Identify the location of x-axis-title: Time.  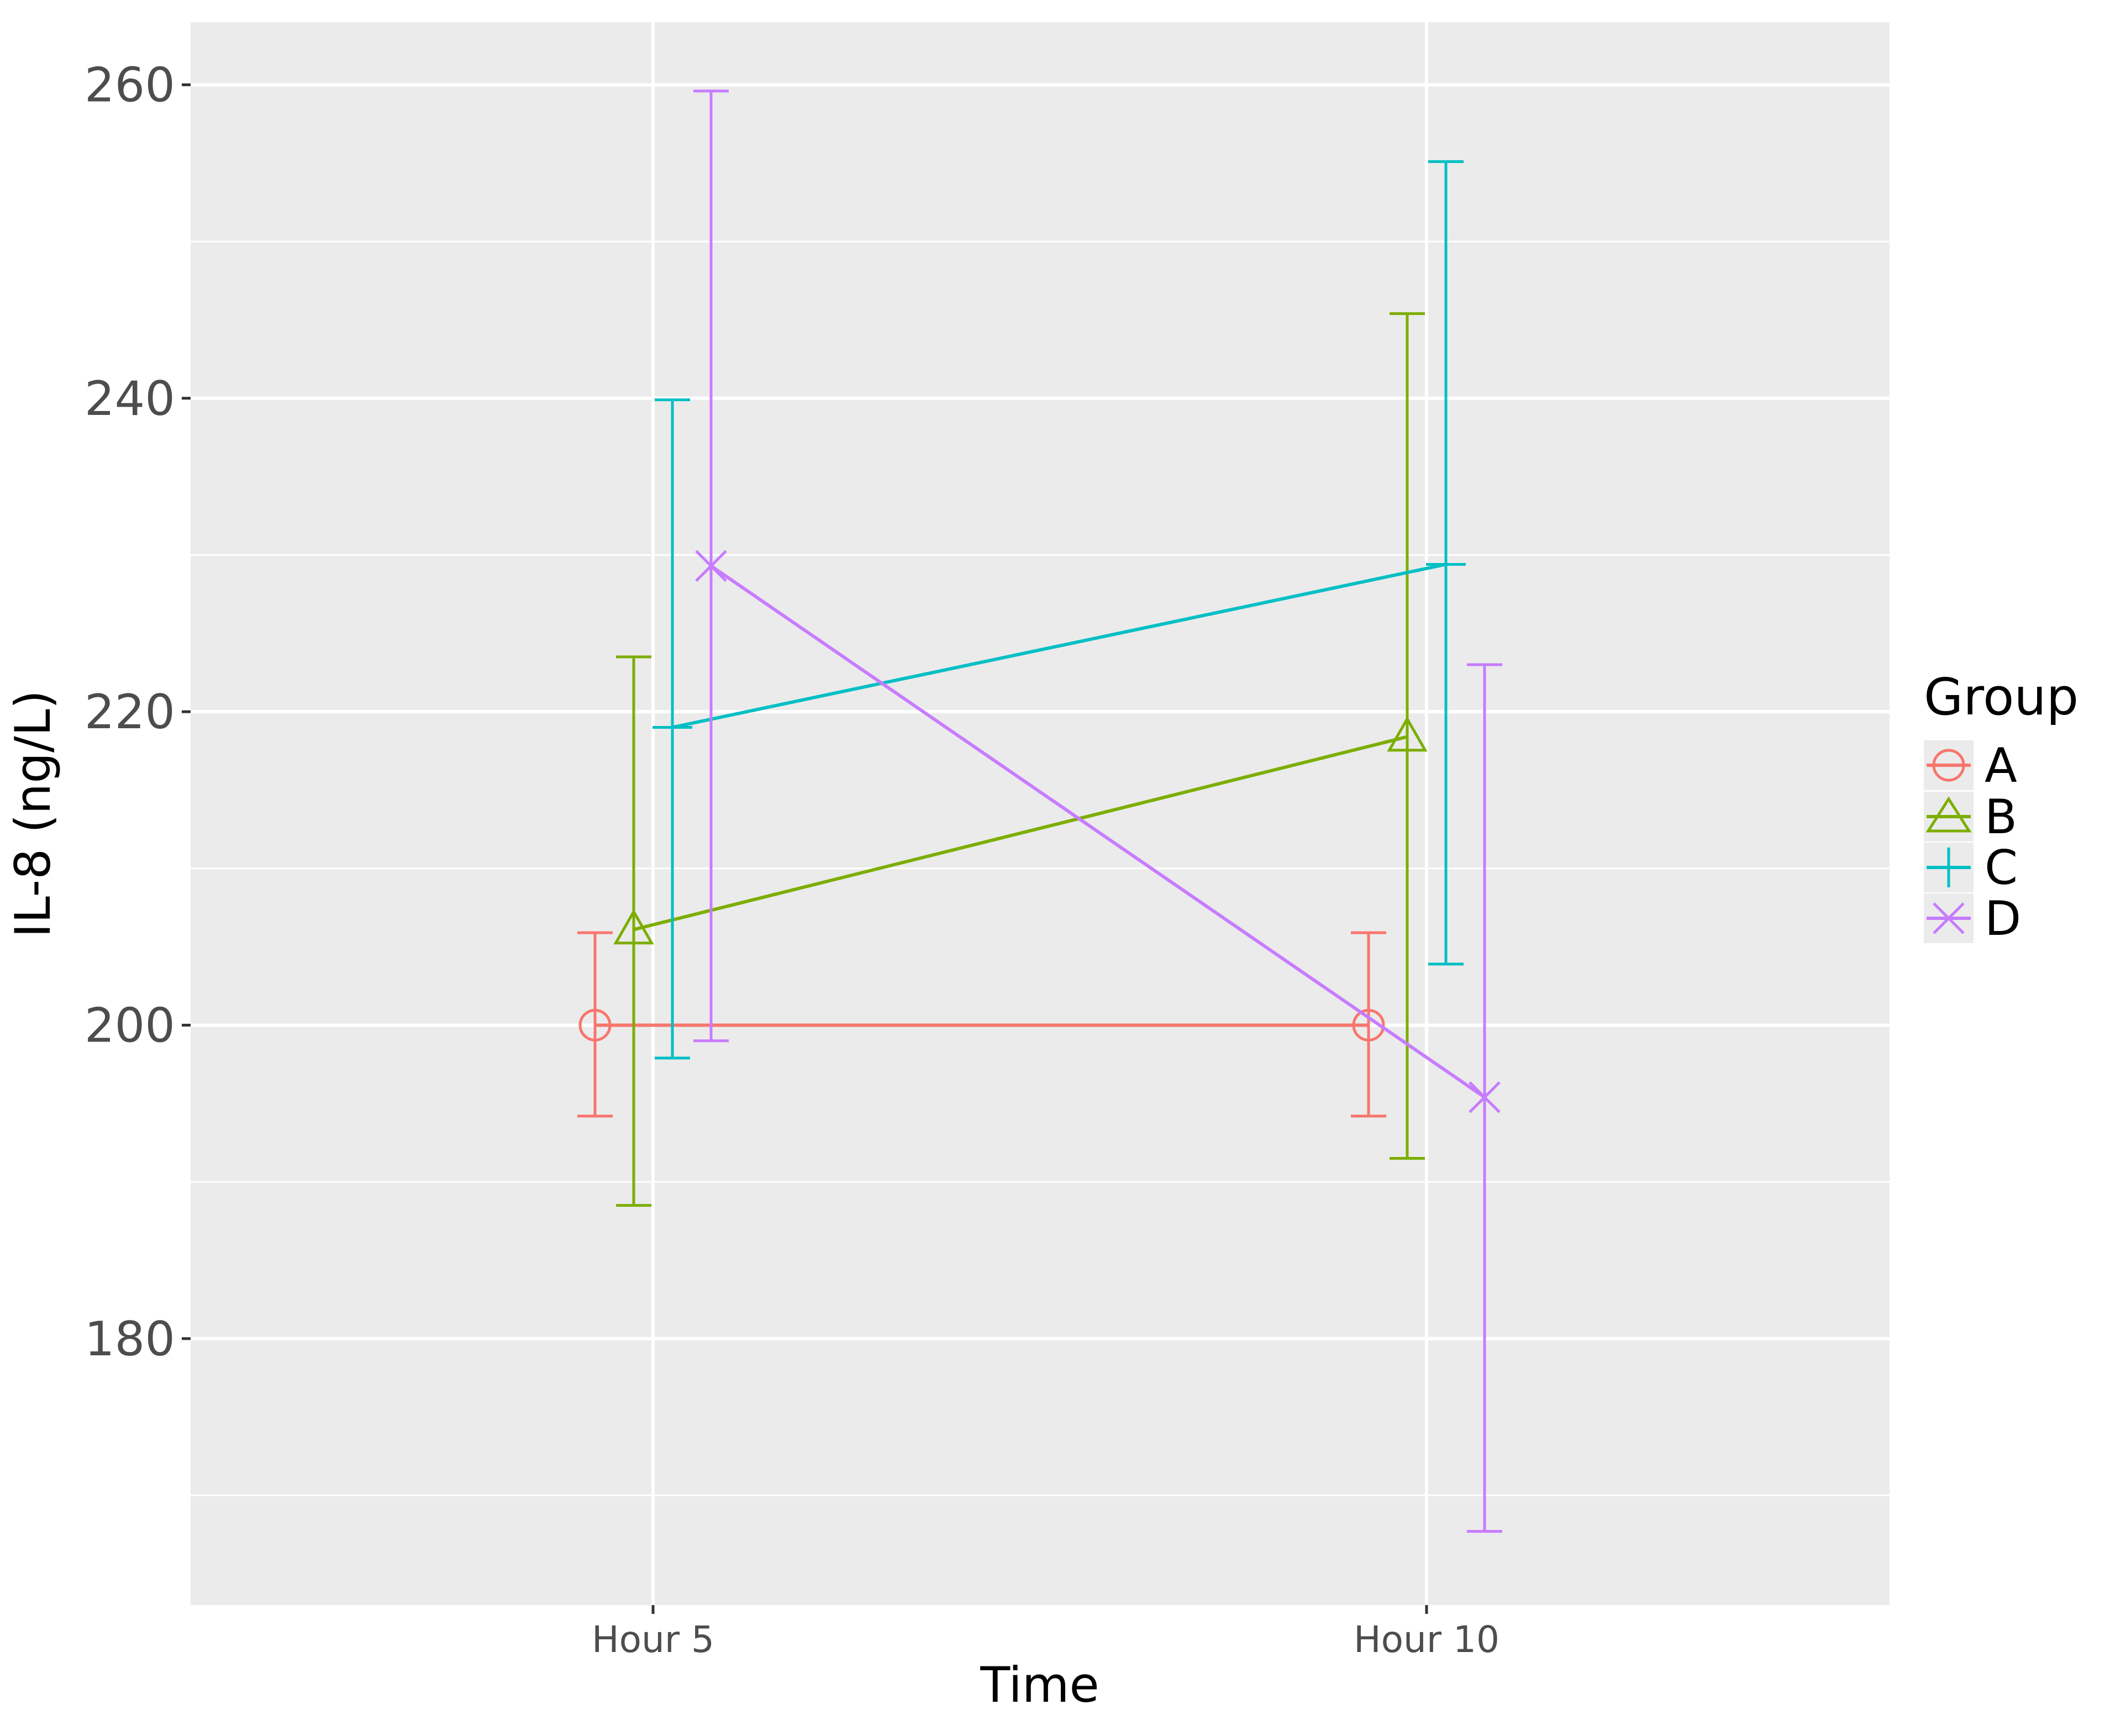
(1039, 1684).